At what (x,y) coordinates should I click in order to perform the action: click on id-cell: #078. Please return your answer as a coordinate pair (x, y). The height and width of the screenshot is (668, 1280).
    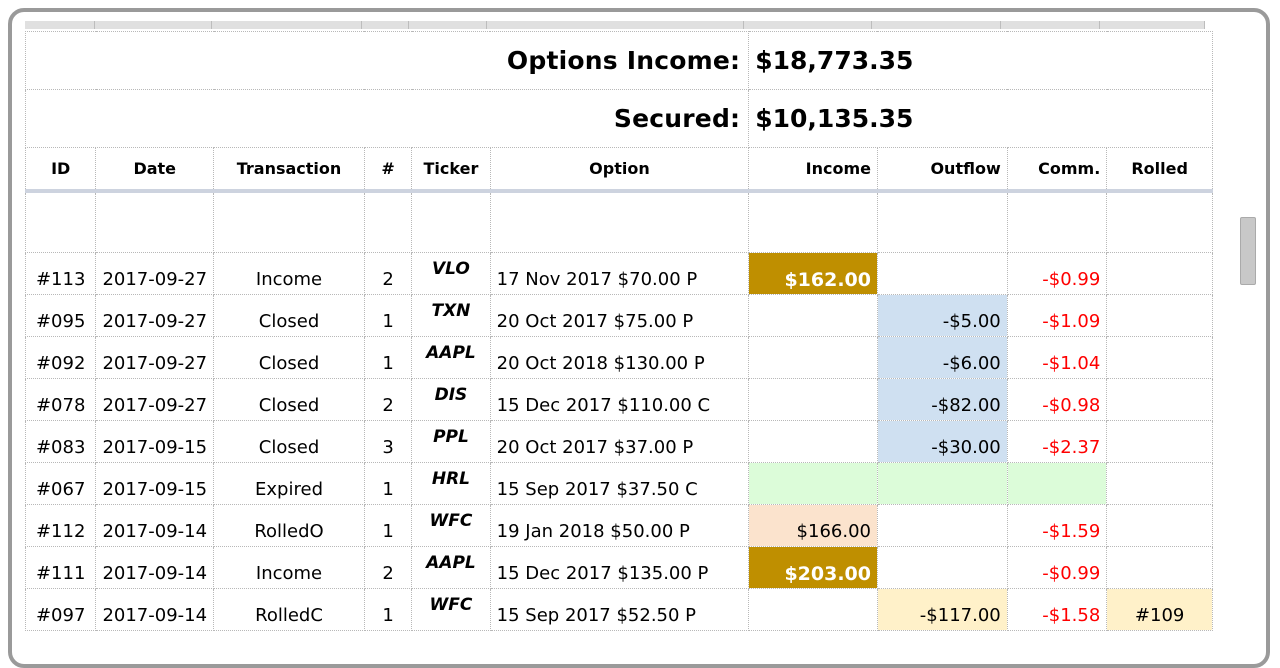
    Looking at the image, I should click on (61, 399).